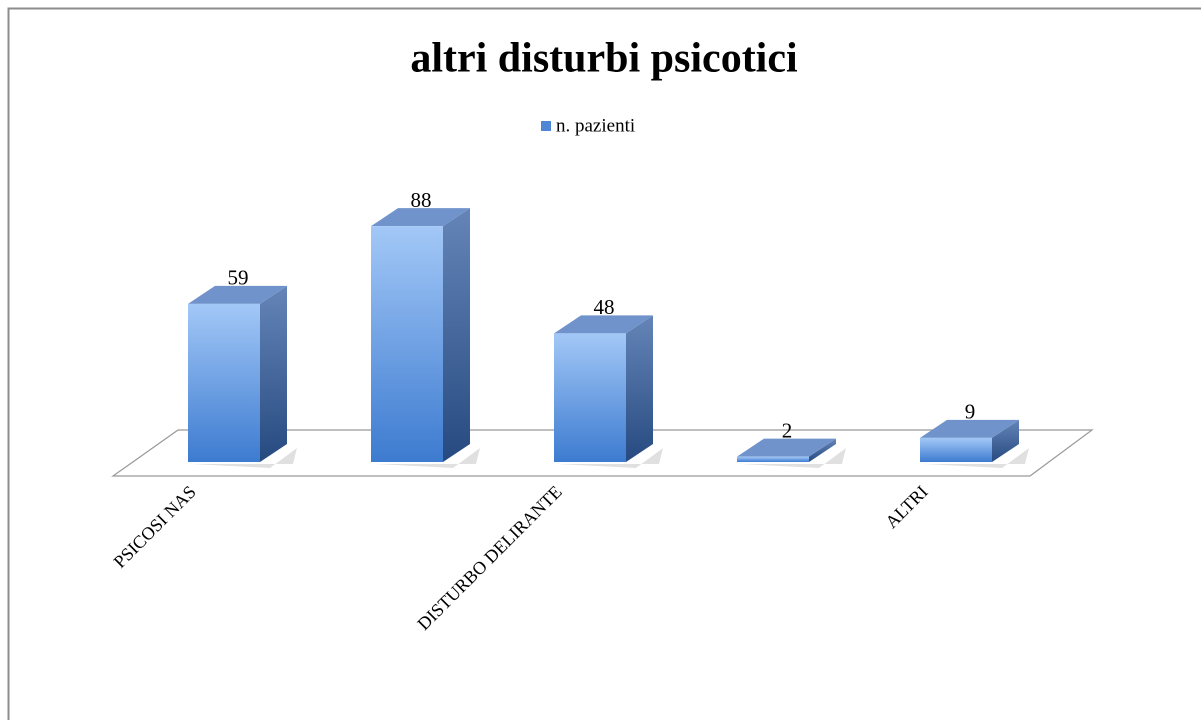 The width and height of the screenshot is (1201, 725). I want to click on data-label: 88, so click(421, 200).